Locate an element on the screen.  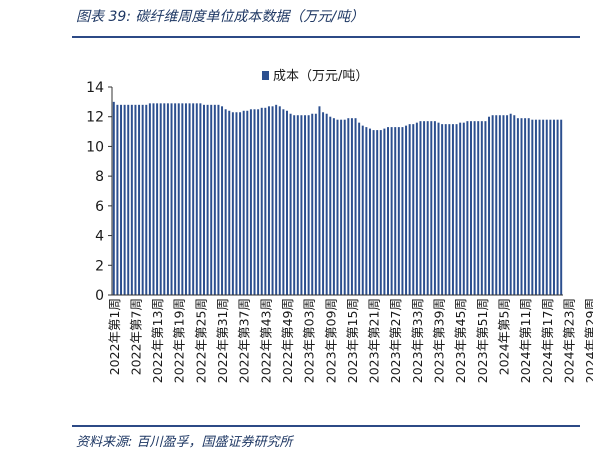
x-tick-label: 2023年第21周 is located at coordinates (374, 340).